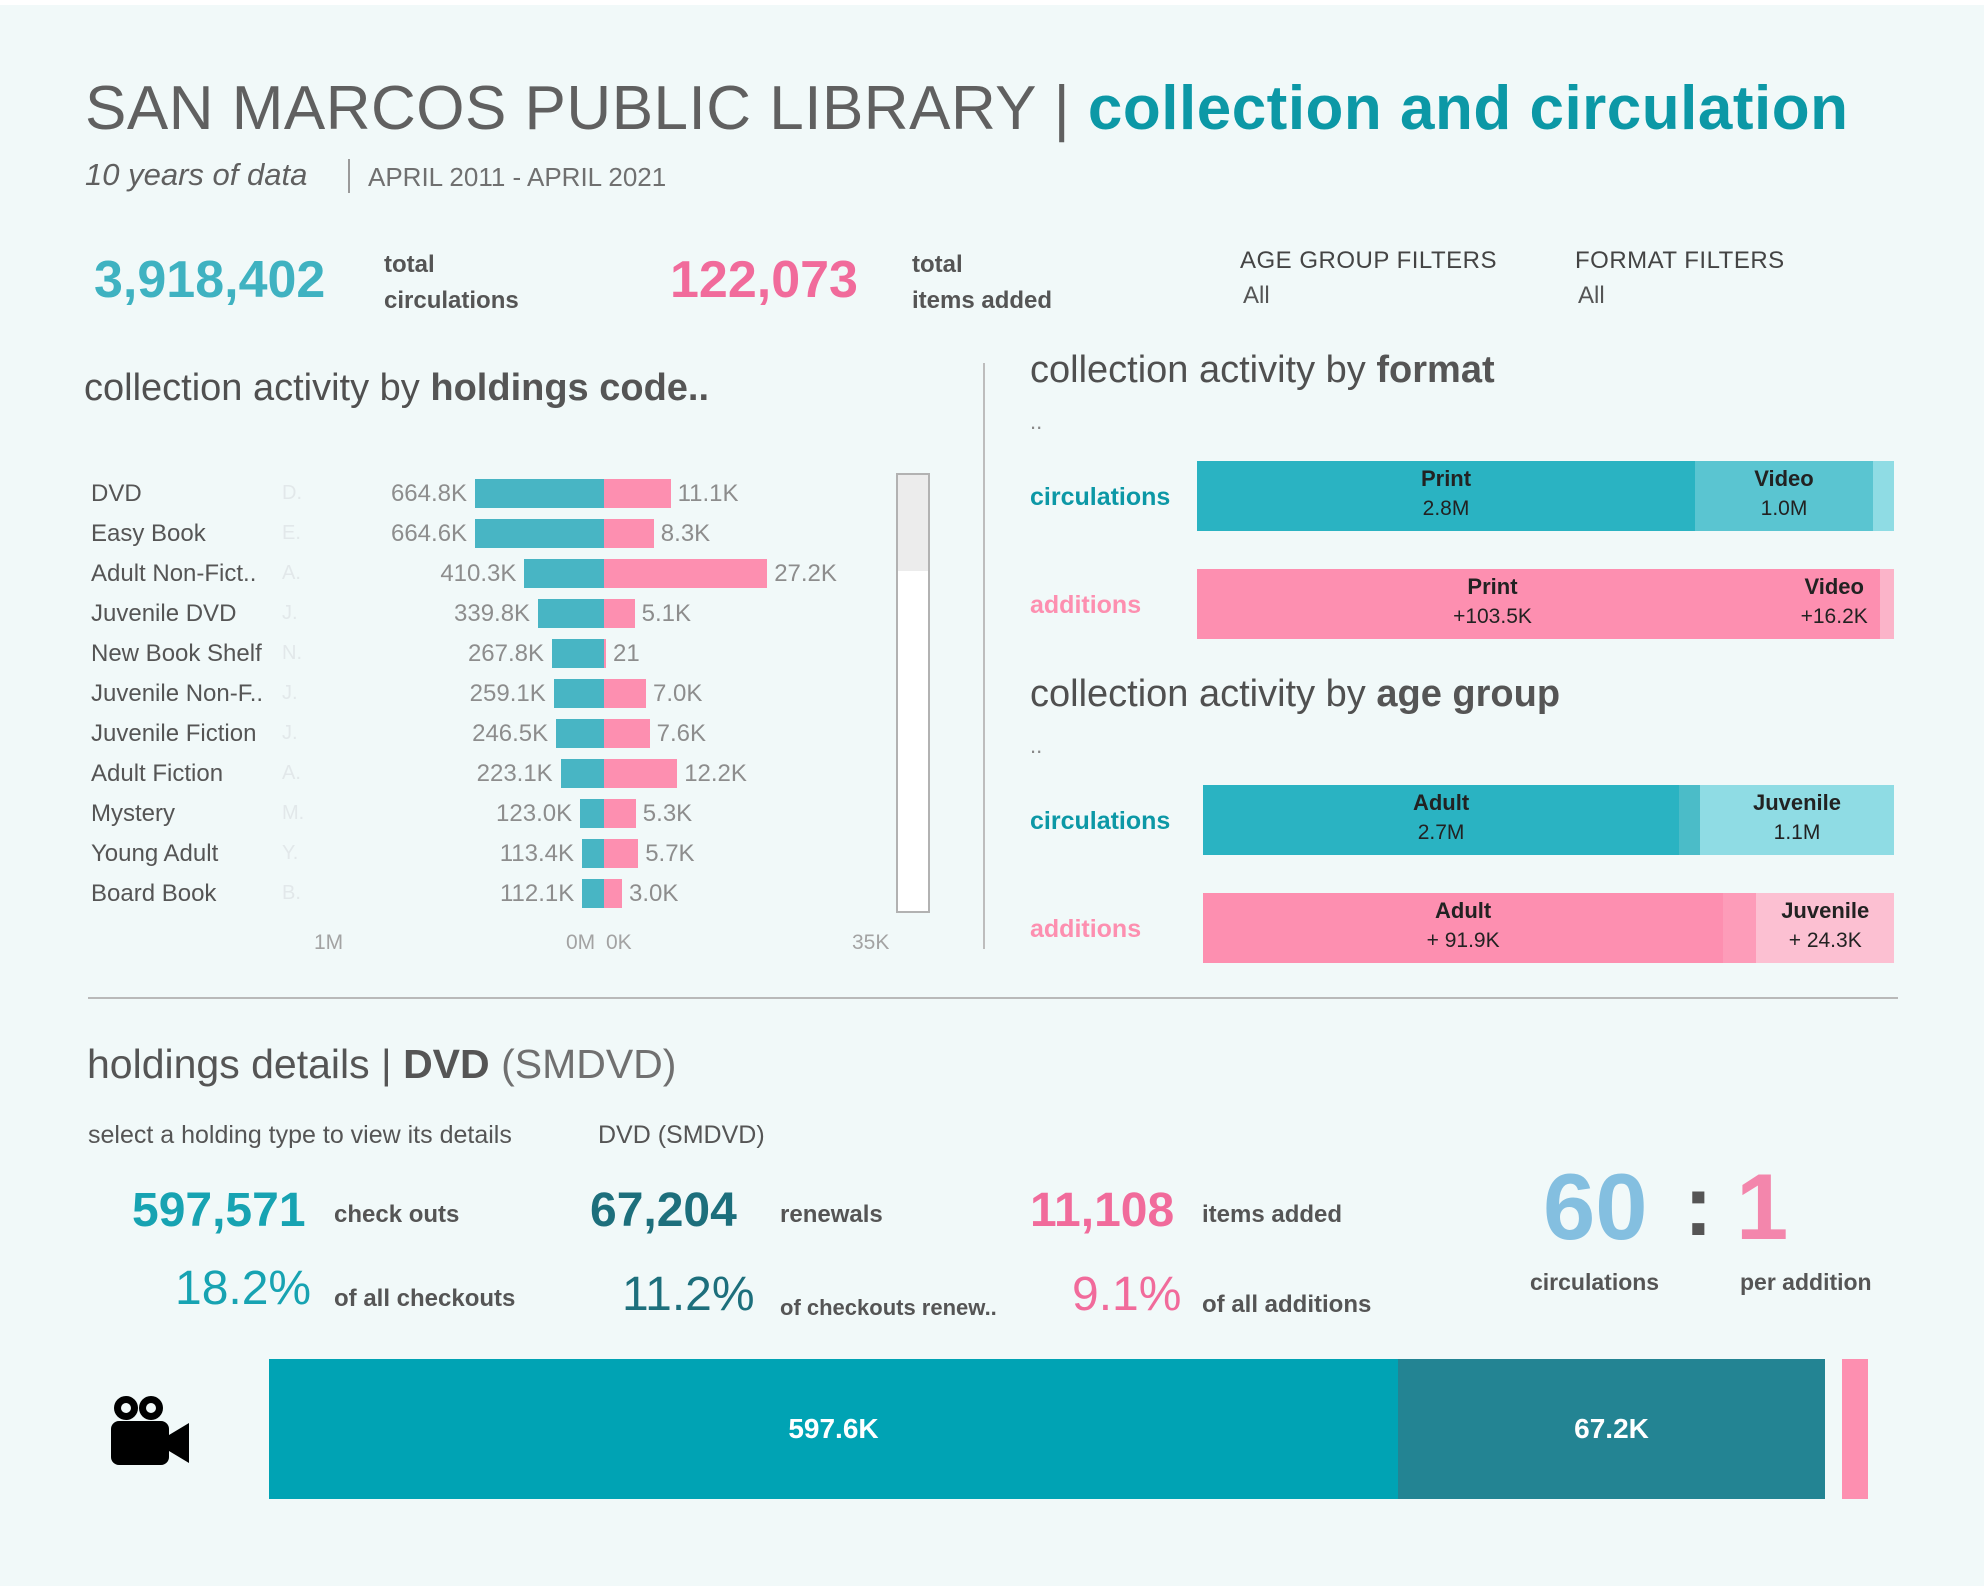  I want to click on segment-name: Adult, so click(1441, 802).